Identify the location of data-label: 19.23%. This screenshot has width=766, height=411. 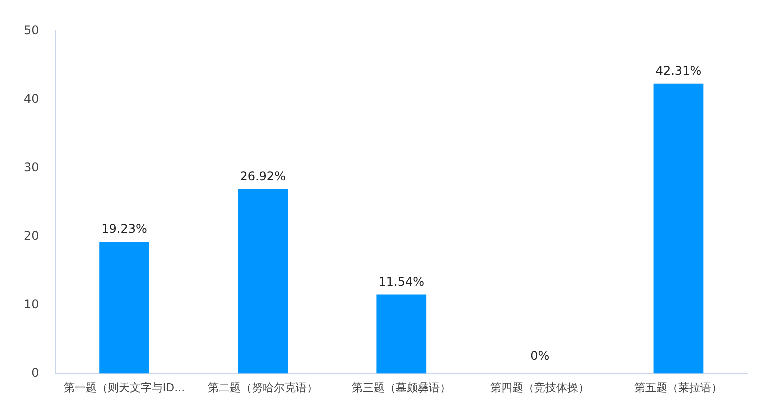
(125, 229).